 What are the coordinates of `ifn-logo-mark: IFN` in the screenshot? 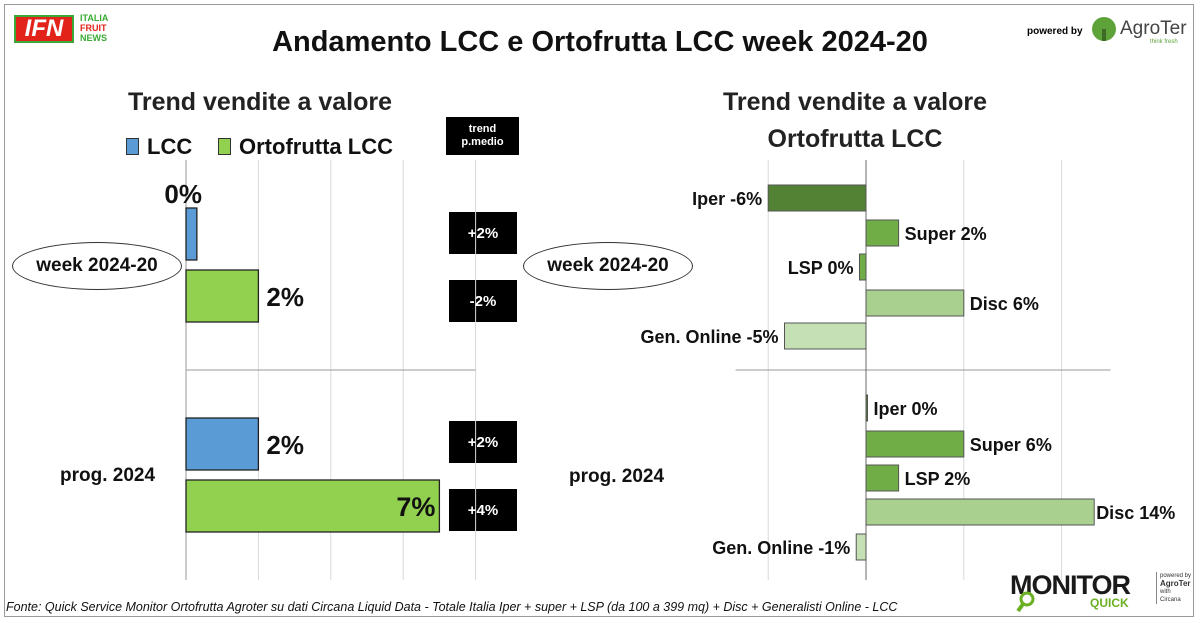 It's located at (44, 29).